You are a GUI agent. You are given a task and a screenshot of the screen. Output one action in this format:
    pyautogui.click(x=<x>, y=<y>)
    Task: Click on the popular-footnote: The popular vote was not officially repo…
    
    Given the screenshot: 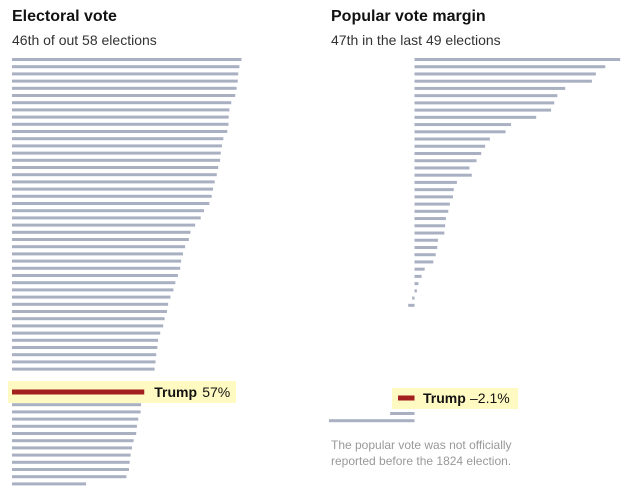 What is the action you would take?
    pyautogui.click(x=421, y=453)
    